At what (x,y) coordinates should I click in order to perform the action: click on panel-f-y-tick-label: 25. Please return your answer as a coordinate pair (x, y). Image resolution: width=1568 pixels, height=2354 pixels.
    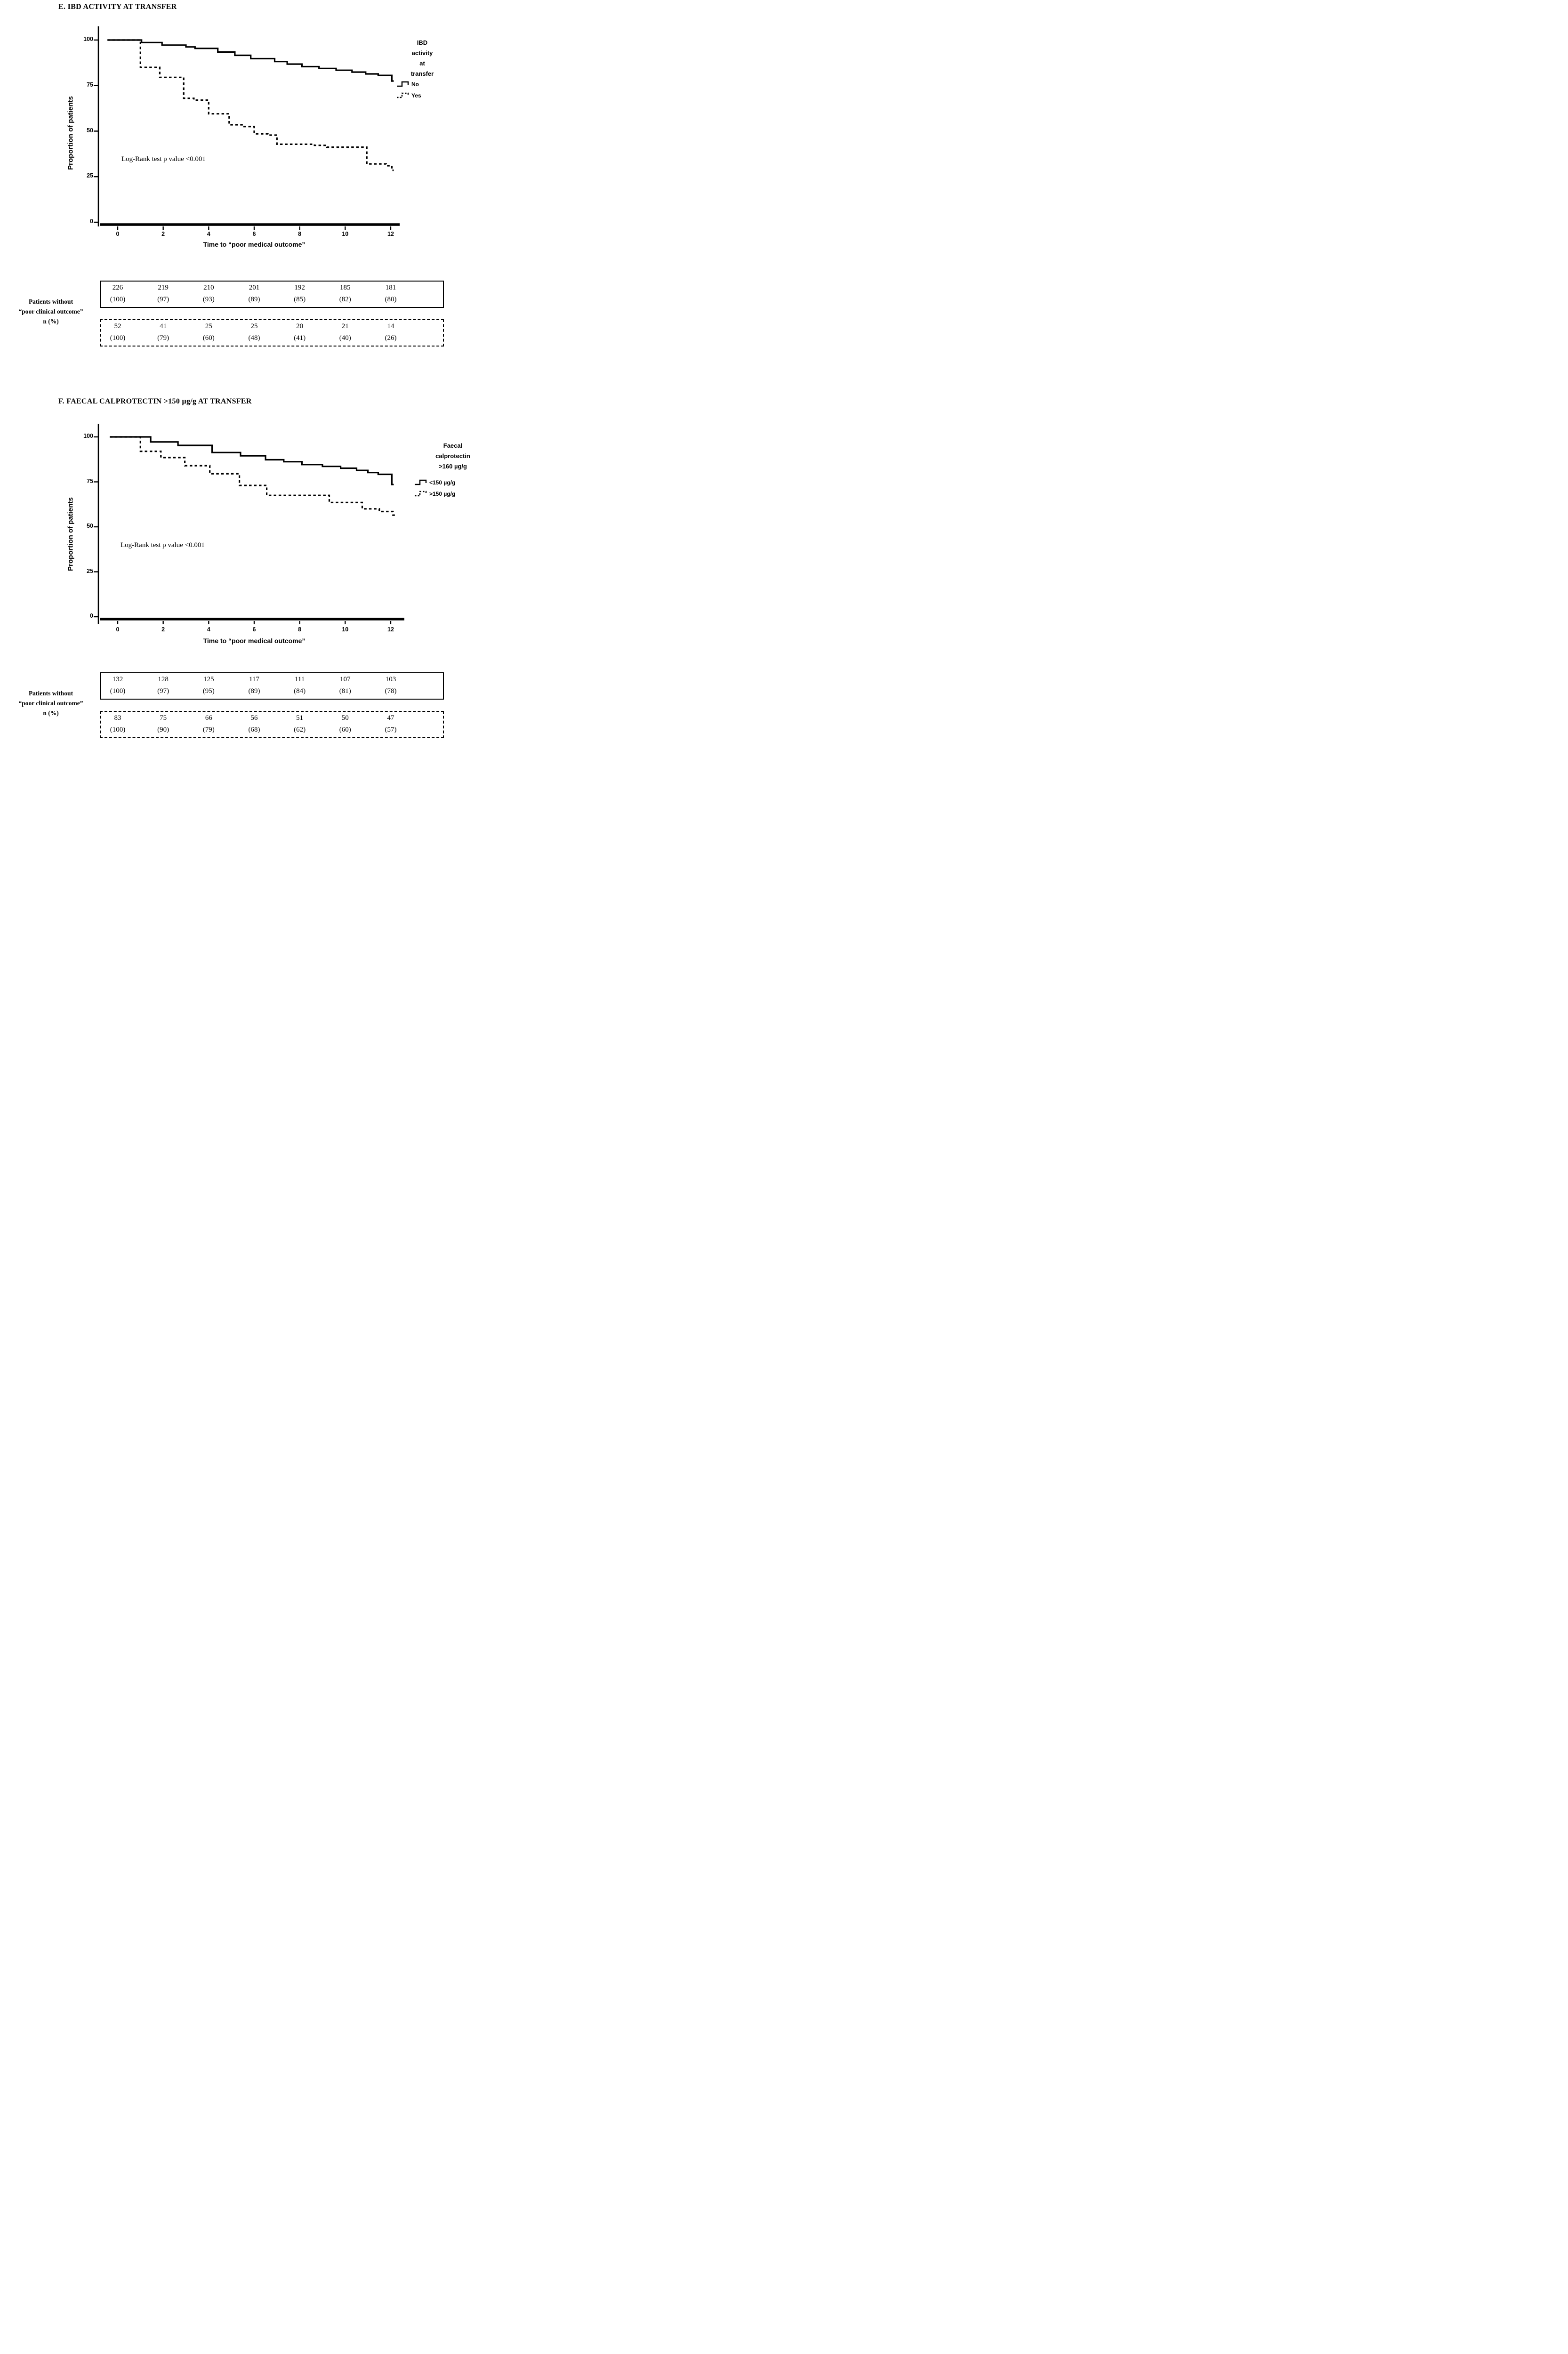
    Looking at the image, I should click on (90, 570).